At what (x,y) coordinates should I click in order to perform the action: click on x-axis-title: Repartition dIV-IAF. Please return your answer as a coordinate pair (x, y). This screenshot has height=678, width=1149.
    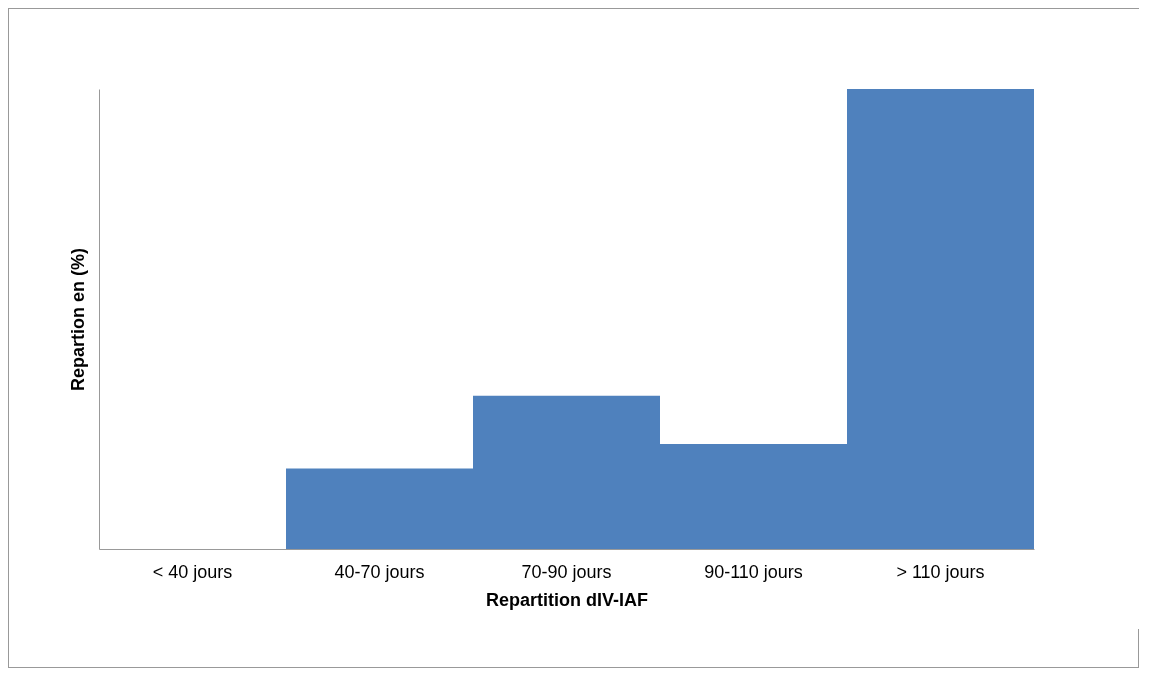
    Looking at the image, I should click on (567, 599).